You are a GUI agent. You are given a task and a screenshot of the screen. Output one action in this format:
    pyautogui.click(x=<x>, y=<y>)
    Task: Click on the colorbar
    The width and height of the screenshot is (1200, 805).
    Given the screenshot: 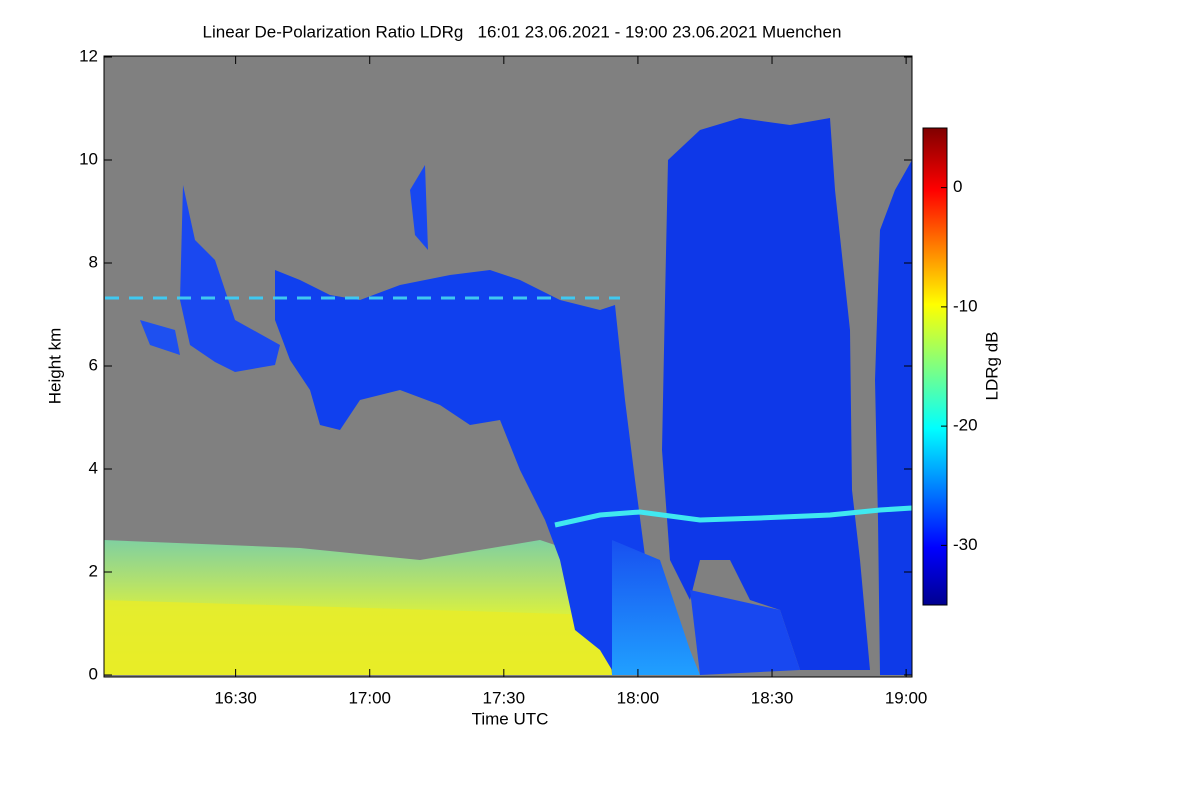 What is the action you would take?
    pyautogui.click(x=935, y=366)
    